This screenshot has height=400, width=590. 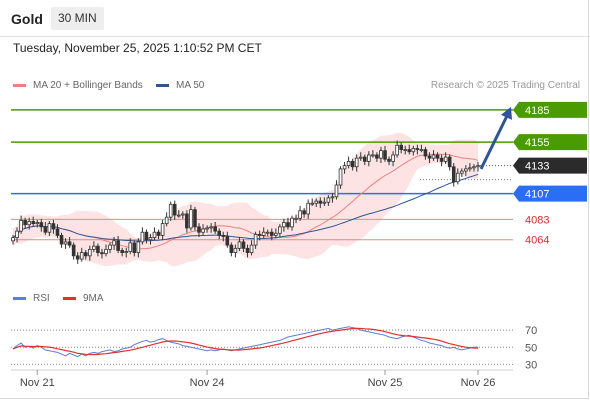 What do you see at coordinates (19, 85) in the screenshot?
I see `ma20-swatch` at bounding box center [19, 85].